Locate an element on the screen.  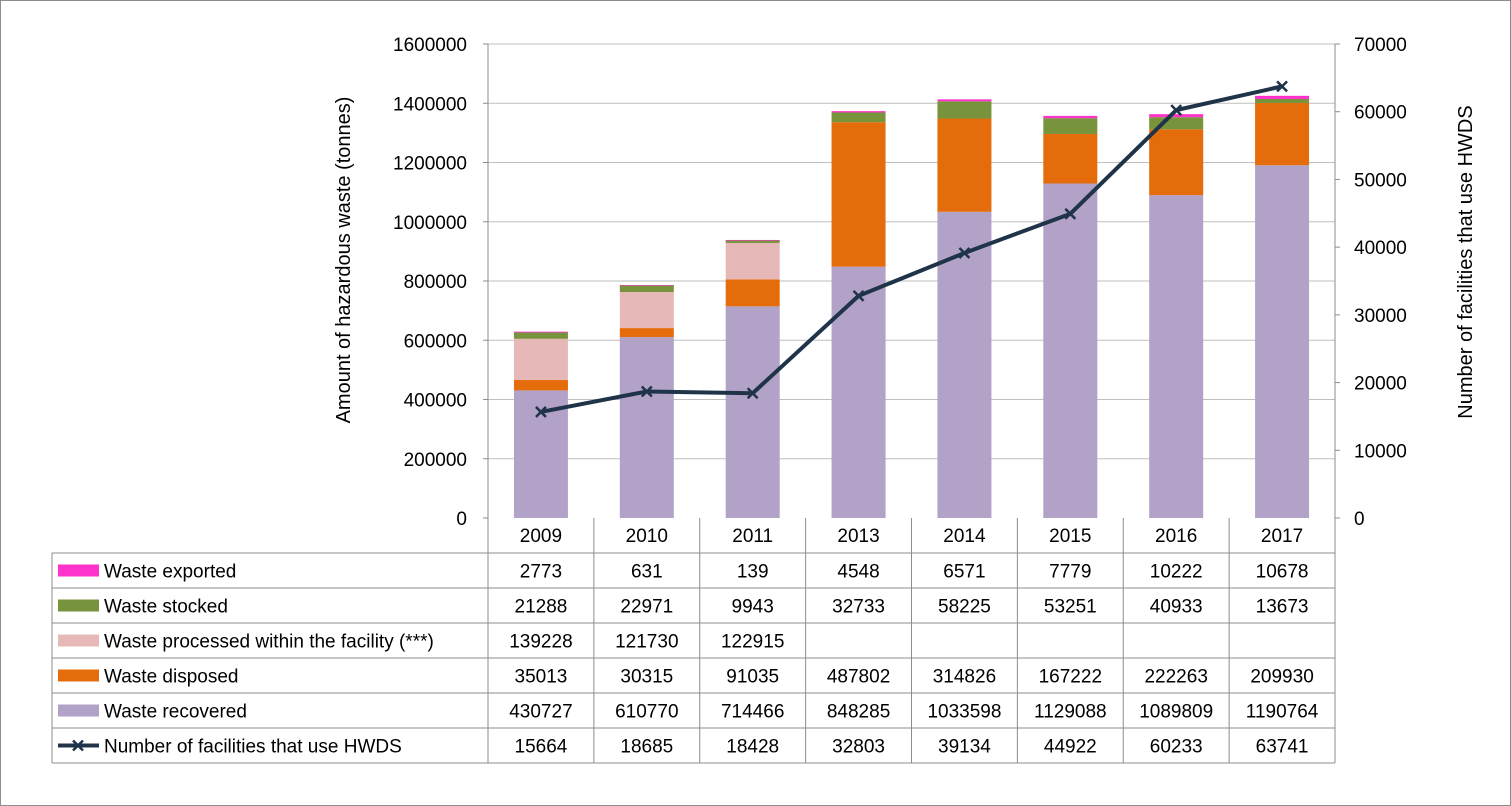
table-value: 35013 is located at coordinates (541, 677).